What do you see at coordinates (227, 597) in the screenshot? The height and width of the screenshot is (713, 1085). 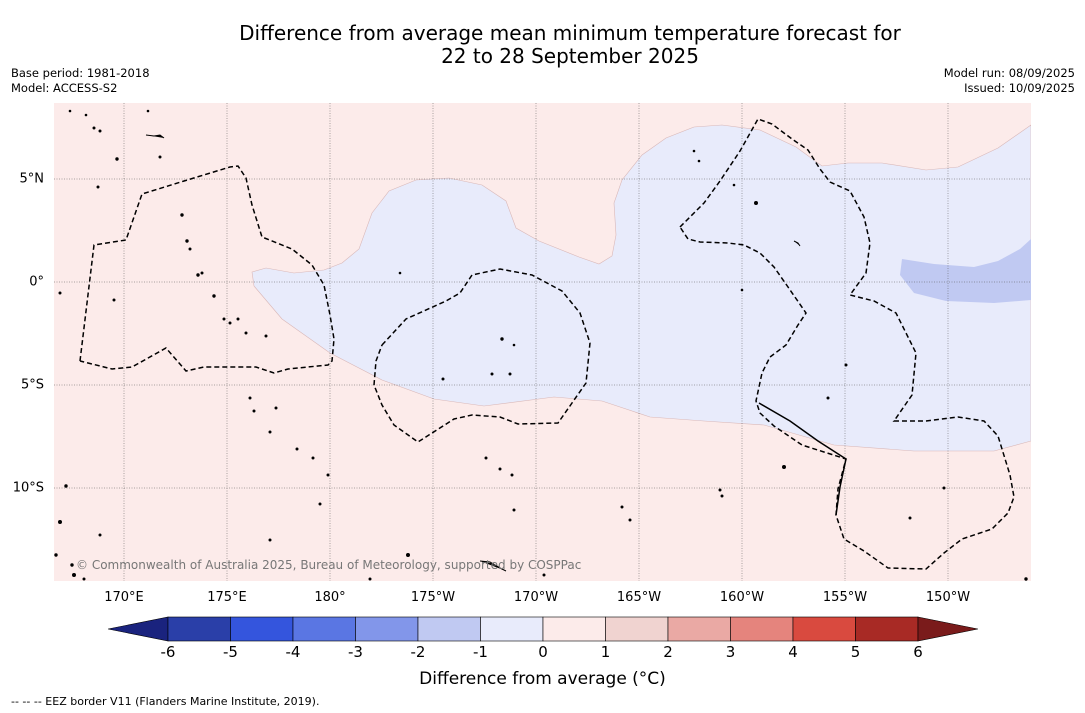 I see `x-tick-label: 175°E` at bounding box center [227, 597].